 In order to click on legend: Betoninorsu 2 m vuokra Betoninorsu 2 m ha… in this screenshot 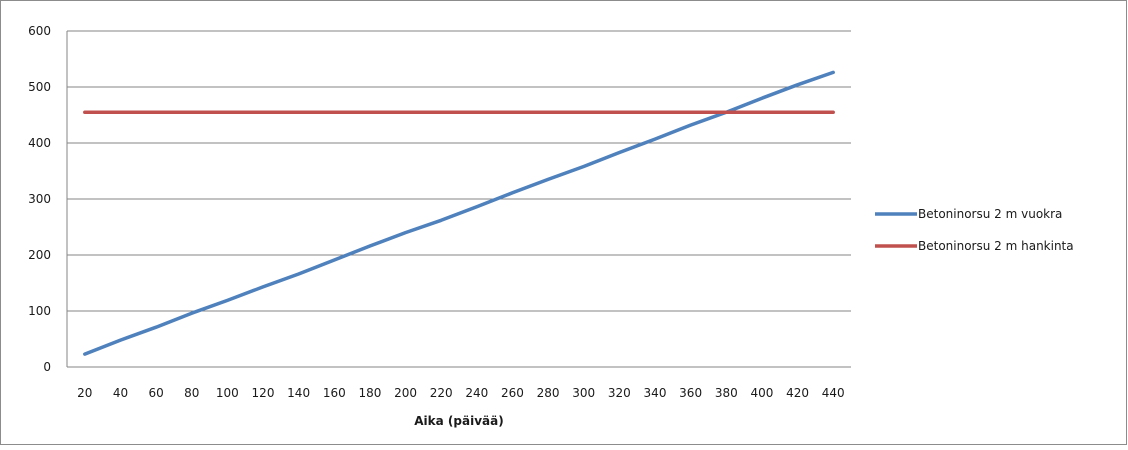, I will do `click(974, 230)`.